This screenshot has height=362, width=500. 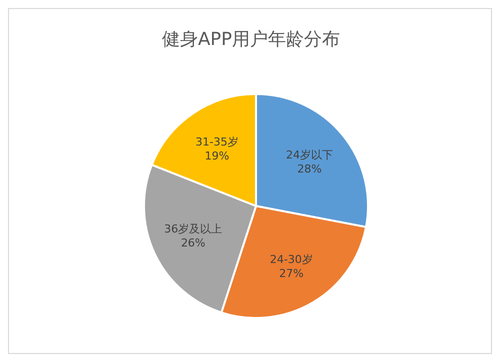 What do you see at coordinates (217, 156) in the screenshot?
I see `data-label: 19%` at bounding box center [217, 156].